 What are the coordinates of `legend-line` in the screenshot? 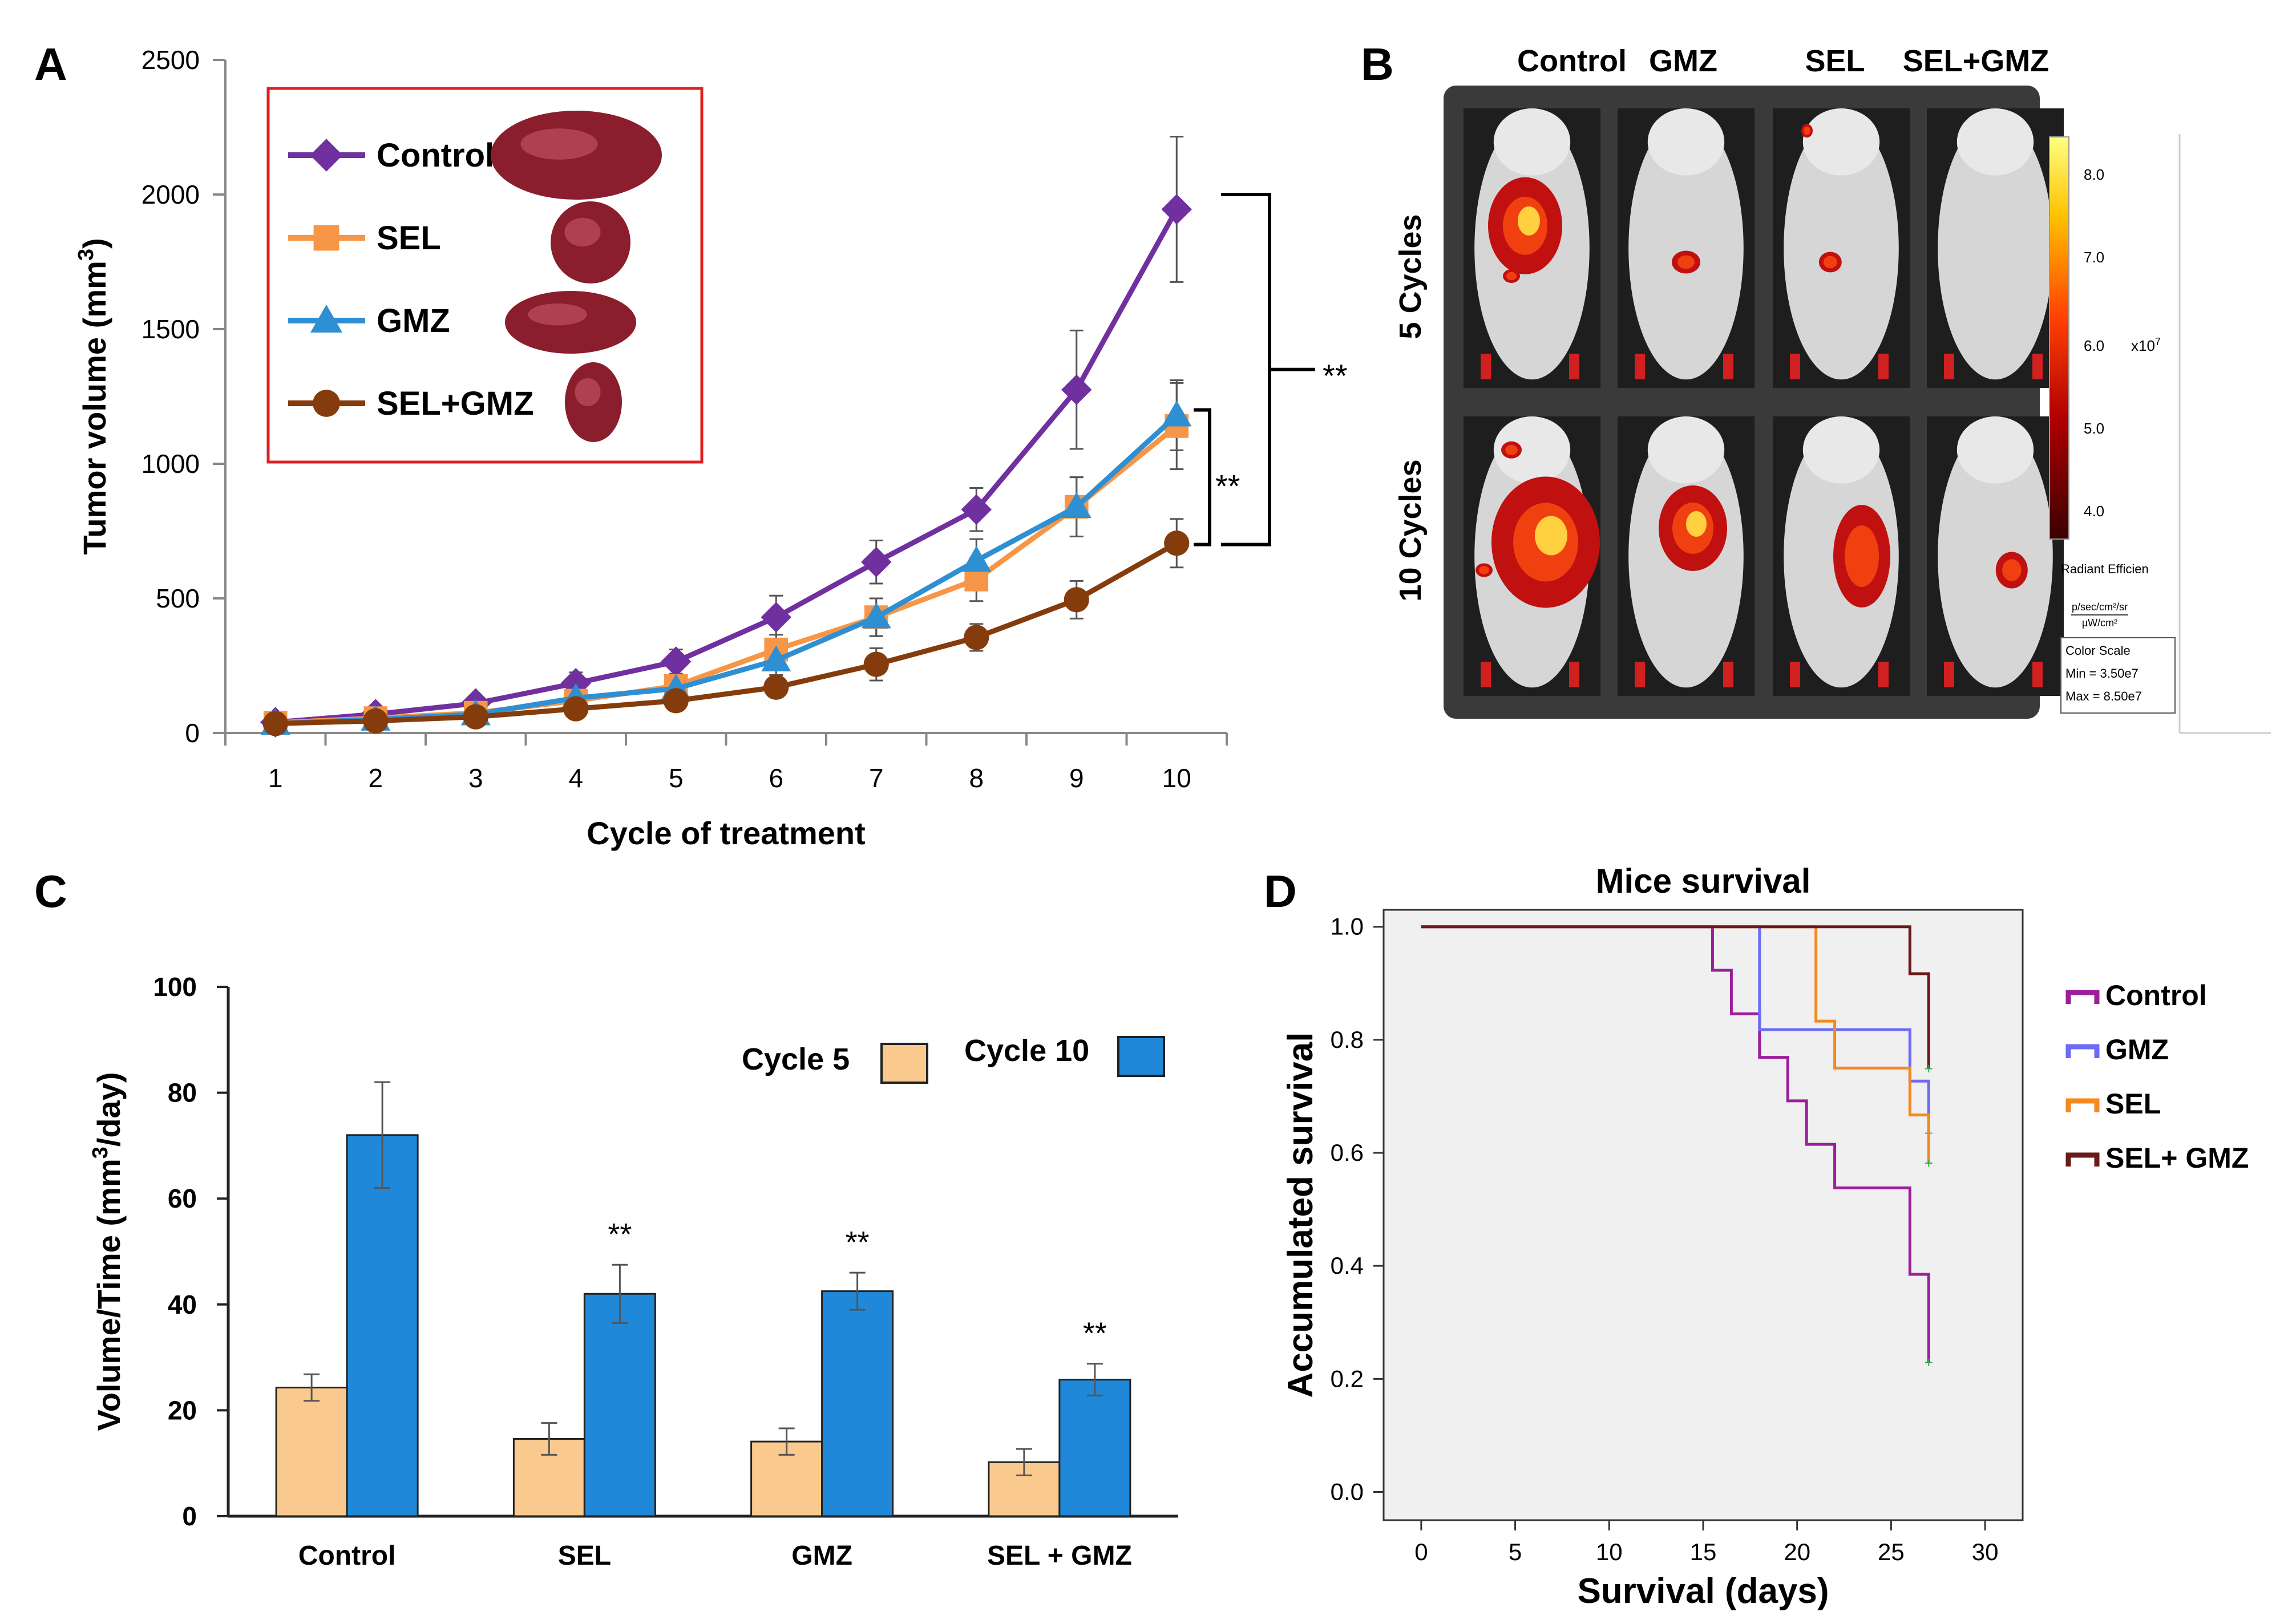 It's located at (2082, 1159).